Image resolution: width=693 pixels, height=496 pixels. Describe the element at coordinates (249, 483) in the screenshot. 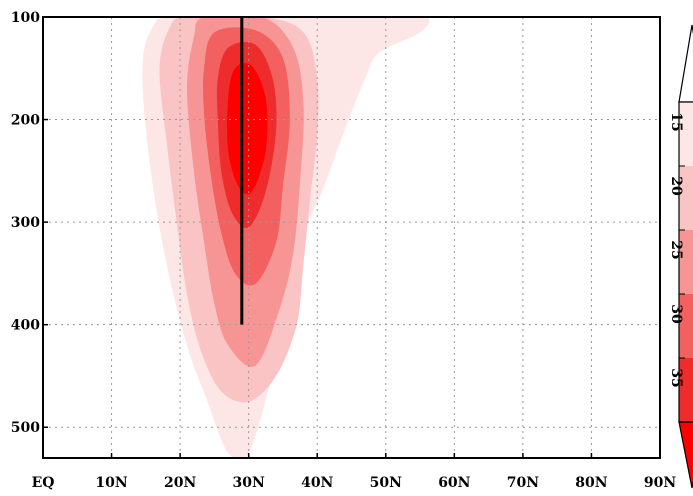

I see `x-tick-label: 30N` at that location.